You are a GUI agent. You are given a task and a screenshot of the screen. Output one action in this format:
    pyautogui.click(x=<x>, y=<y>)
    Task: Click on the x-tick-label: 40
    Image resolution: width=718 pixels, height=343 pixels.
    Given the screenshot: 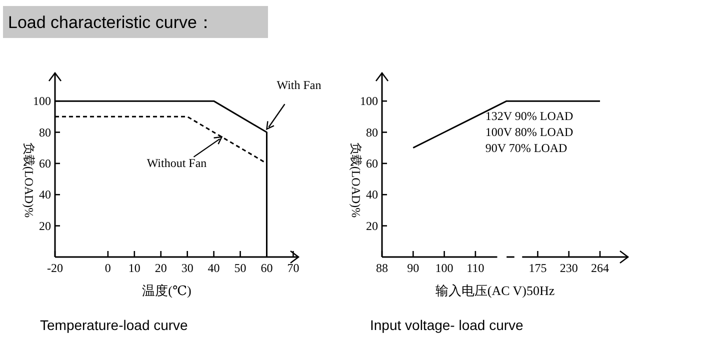 What is the action you would take?
    pyautogui.click(x=214, y=268)
    